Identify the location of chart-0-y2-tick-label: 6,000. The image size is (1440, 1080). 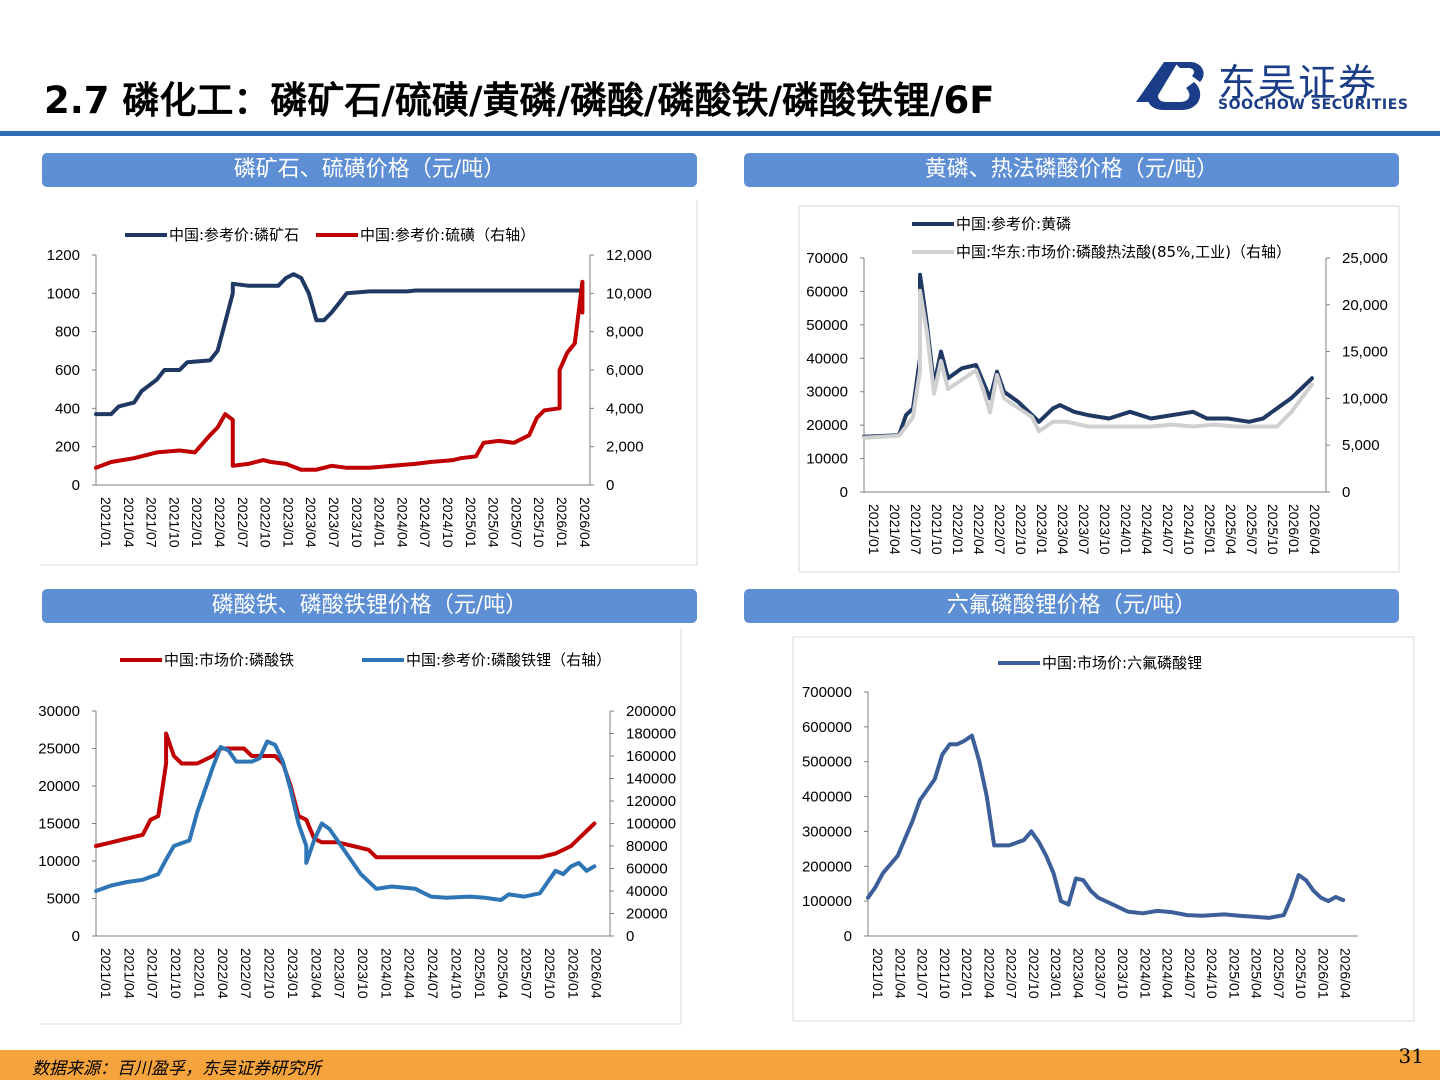
(625, 370).